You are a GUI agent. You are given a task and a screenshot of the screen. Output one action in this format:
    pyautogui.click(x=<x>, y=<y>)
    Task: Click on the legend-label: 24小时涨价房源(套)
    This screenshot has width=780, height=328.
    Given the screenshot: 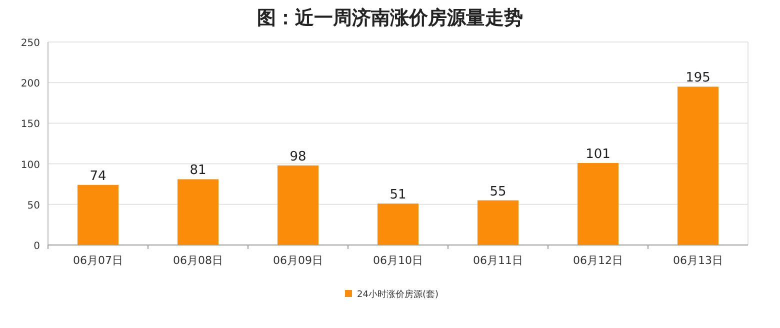 What is the action you would take?
    pyautogui.click(x=397, y=294)
    